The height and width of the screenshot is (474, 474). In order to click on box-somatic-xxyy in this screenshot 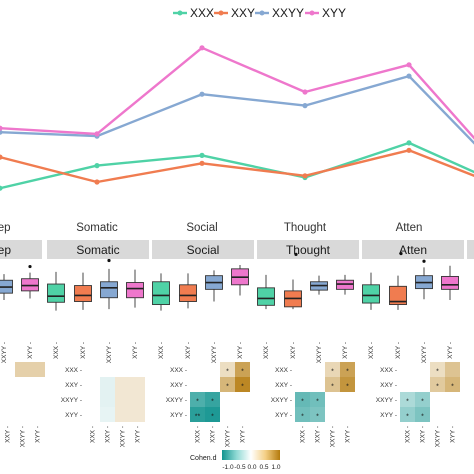, I will do `click(109, 290)`.